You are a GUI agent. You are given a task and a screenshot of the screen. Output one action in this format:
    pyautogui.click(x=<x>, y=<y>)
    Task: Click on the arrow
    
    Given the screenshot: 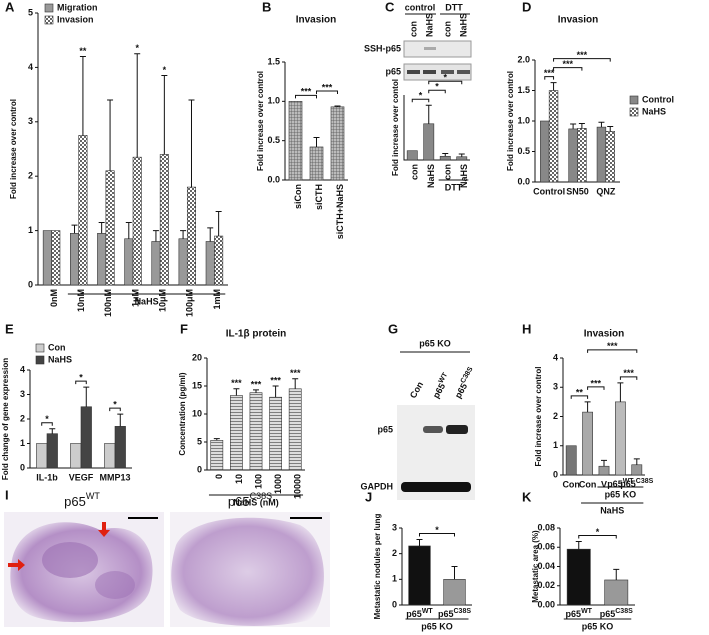 What is the action you would take?
    pyautogui.click(x=16, y=565)
    